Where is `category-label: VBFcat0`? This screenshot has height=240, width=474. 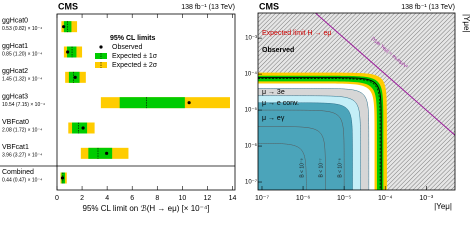 category-label: VBFcat0 is located at coordinates (15, 122).